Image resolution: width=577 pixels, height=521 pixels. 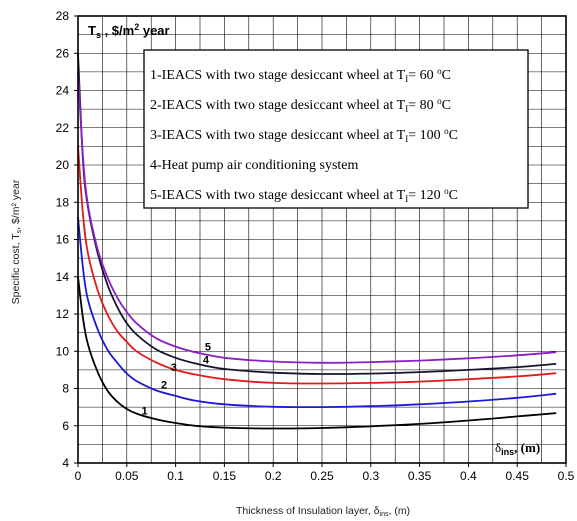 What do you see at coordinates (566, 476) in the screenshot?
I see `x-tick-label: 0.5` at bounding box center [566, 476].